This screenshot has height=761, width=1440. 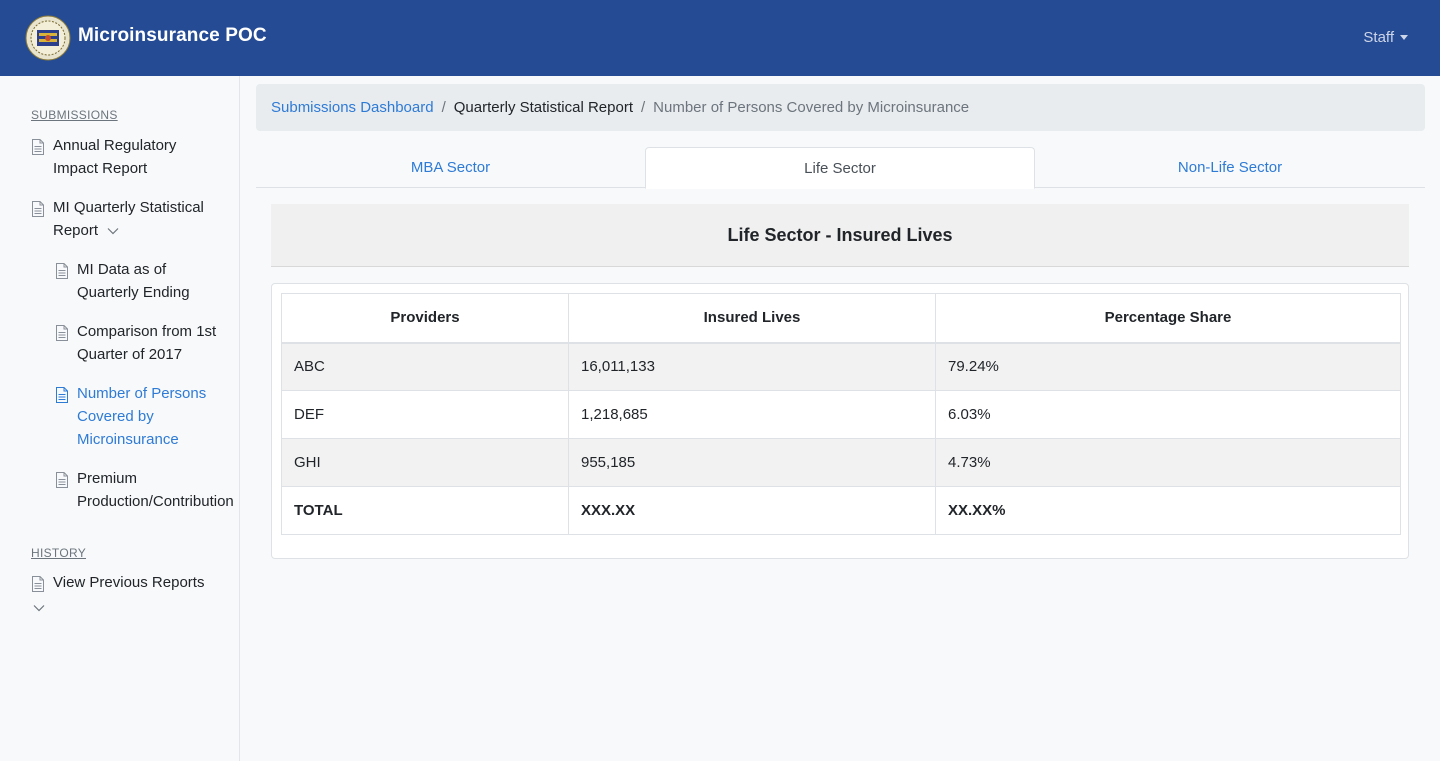 I want to click on sidebar-item-label: Premium Production/Contribution, so click(x=155, y=490).